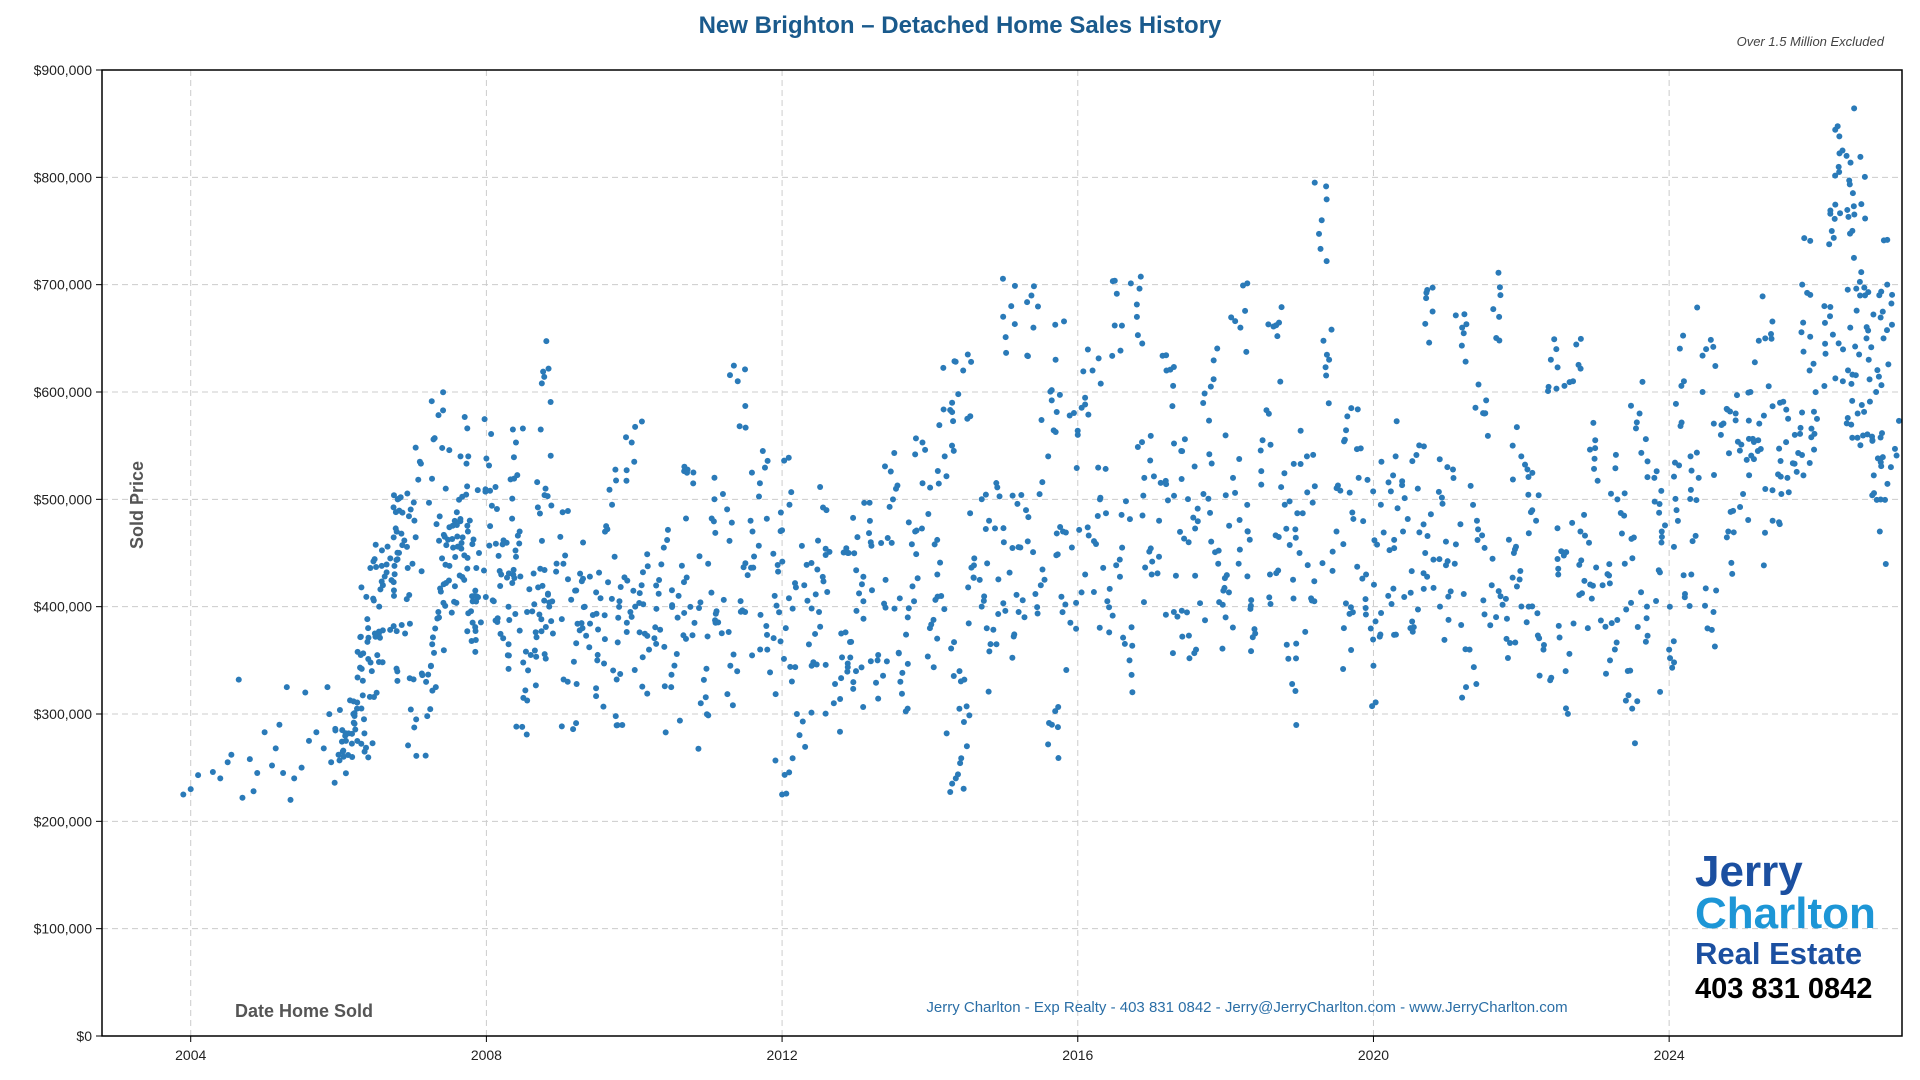  Describe the element at coordinates (190, 1055) in the screenshot. I see `x-tick-label: 2004` at that location.